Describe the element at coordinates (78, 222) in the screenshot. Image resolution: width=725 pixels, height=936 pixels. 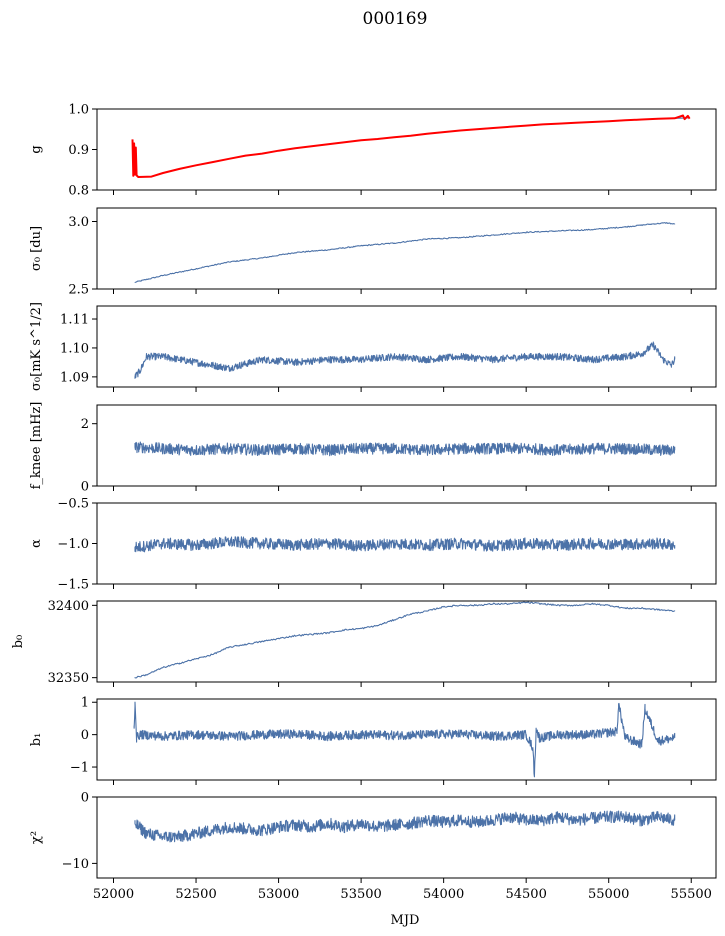
I see `y-tick-label: 3.0` at that location.